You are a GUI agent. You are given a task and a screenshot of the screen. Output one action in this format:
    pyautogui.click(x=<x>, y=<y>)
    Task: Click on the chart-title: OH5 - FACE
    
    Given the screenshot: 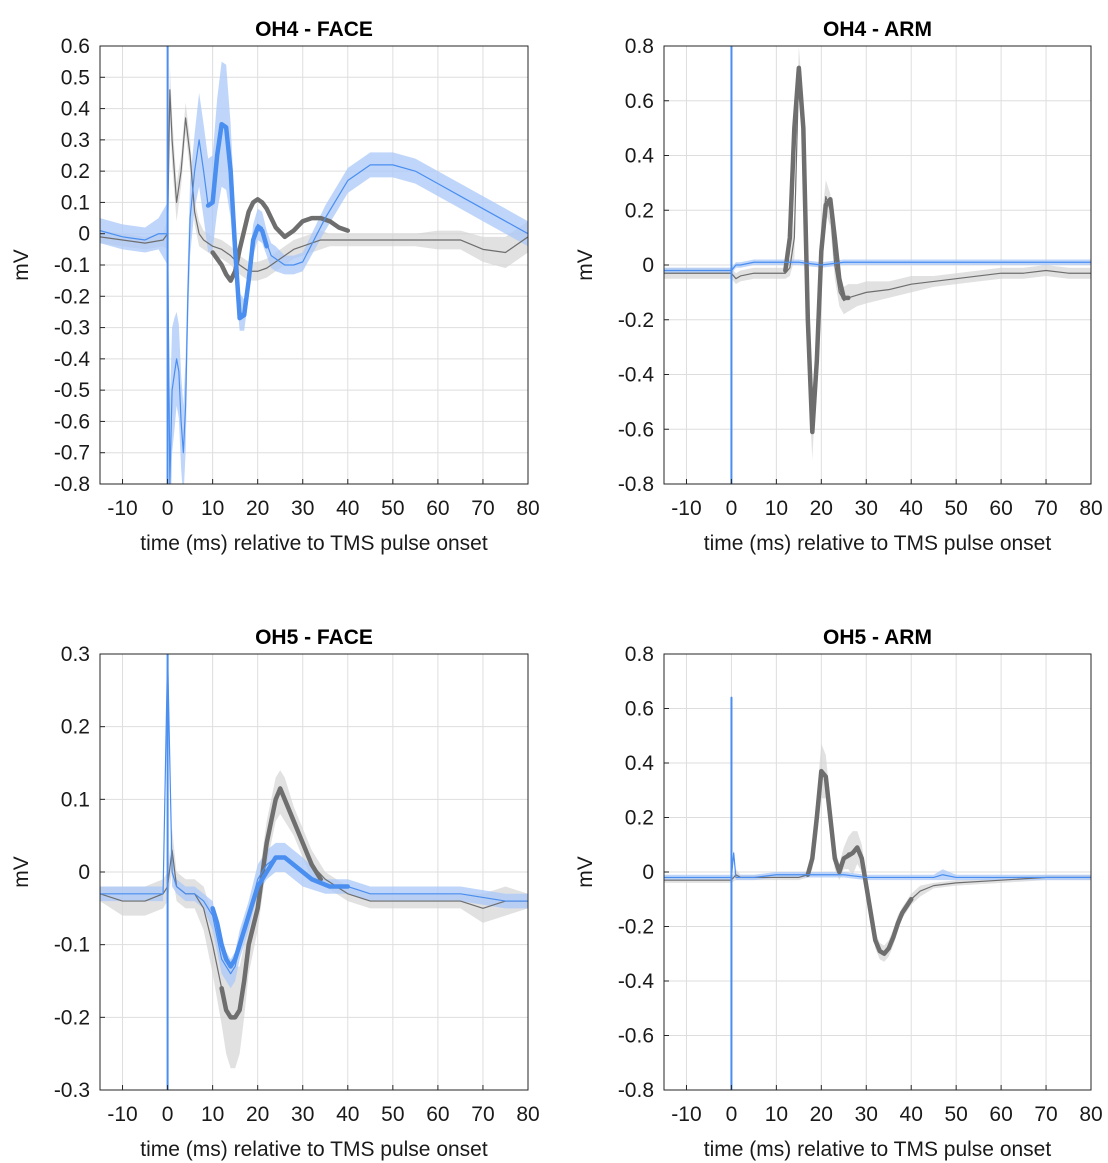 What is the action you would take?
    pyautogui.click(x=314, y=637)
    